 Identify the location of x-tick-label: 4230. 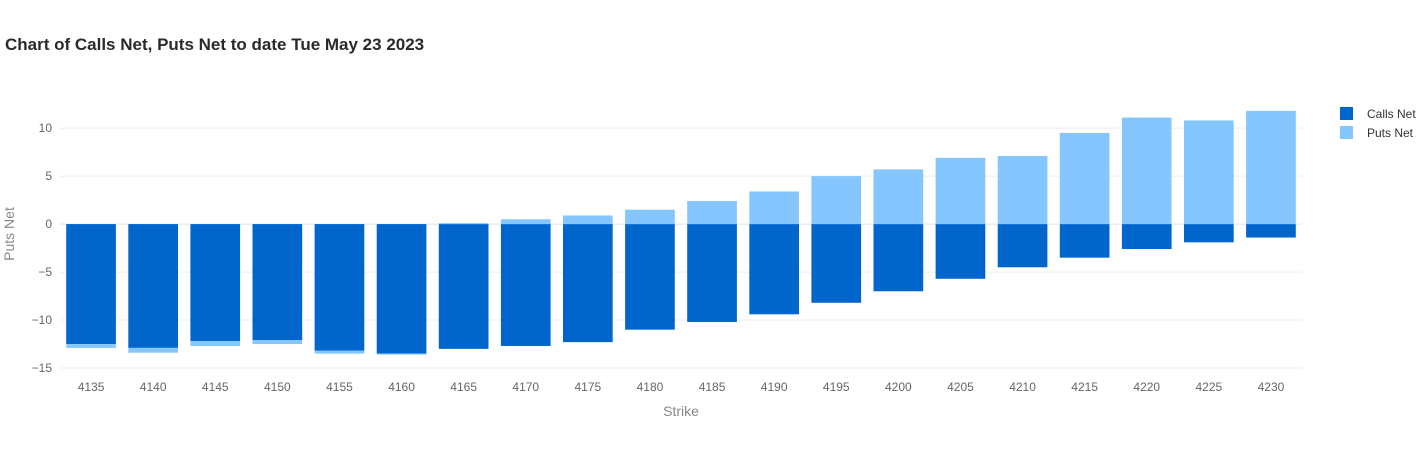
(1271, 387).